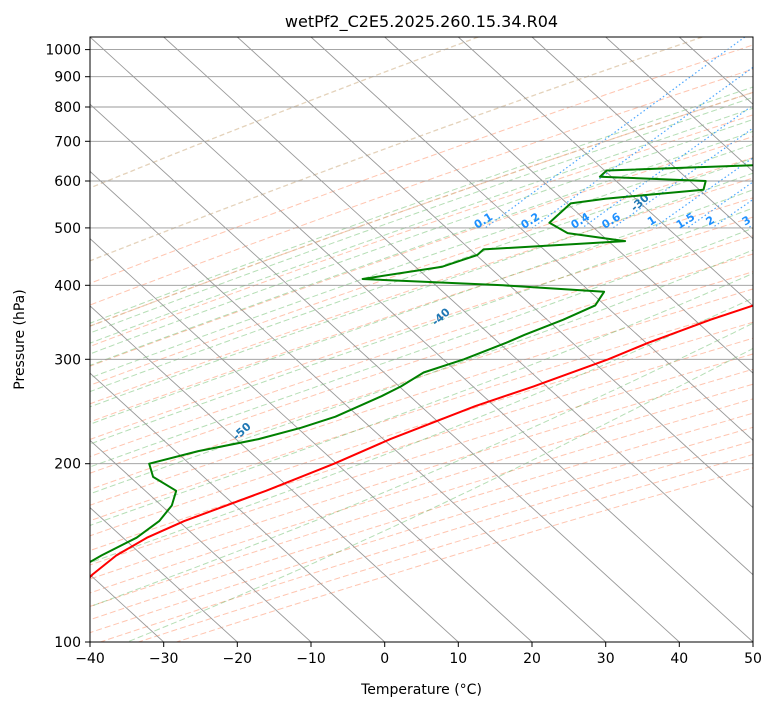 The image size is (775, 708). What do you see at coordinates (532, 659) in the screenshot?
I see `x-tick-label: 20` at bounding box center [532, 659].